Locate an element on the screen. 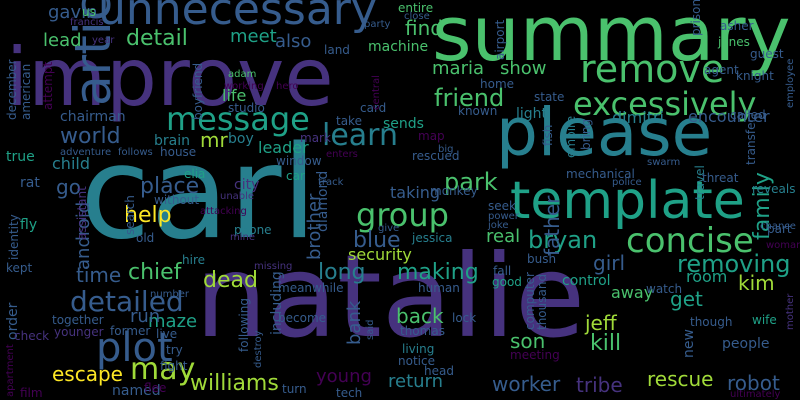  word-father: father is located at coordinates (552, 225).